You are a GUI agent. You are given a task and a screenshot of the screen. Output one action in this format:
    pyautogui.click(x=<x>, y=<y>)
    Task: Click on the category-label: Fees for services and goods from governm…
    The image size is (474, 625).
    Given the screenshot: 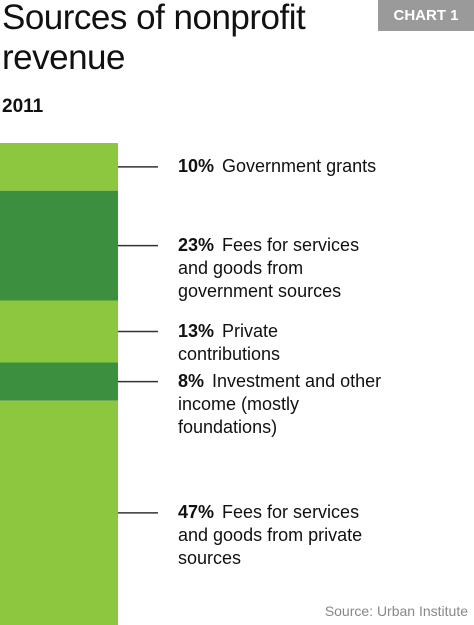 What is the action you would take?
    pyautogui.click(x=269, y=267)
    